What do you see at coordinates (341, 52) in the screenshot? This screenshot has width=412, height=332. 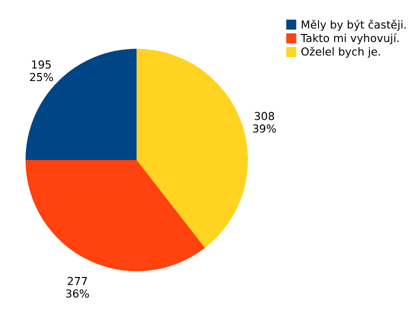 I see `legend-label: Oželel bych je.` at bounding box center [341, 52].